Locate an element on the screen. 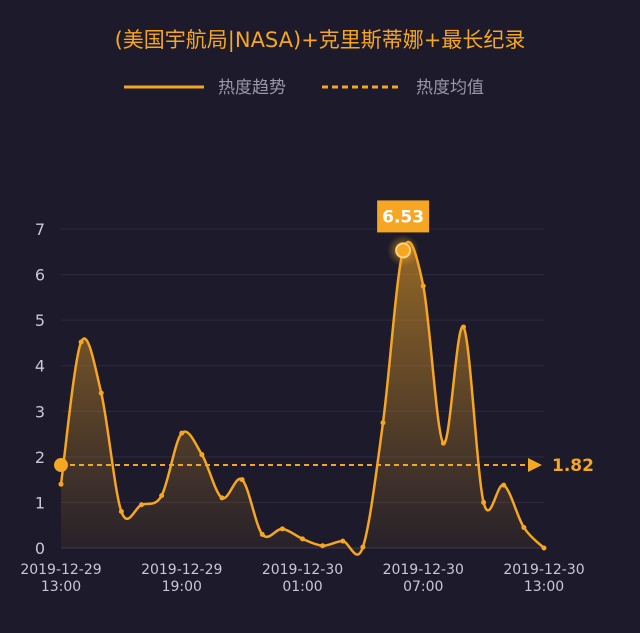  y-tick-label: 4 is located at coordinates (40, 366).